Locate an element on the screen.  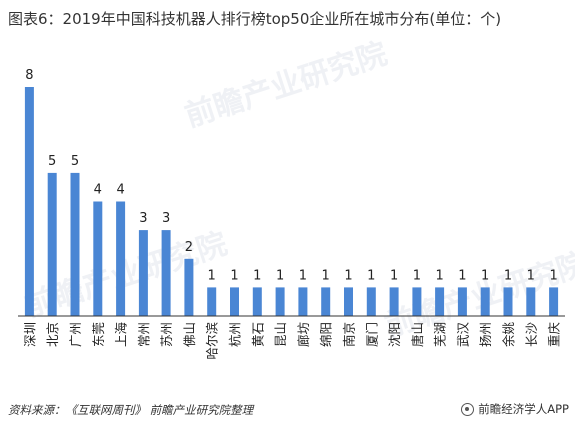
value-label-17: 1 is located at coordinates (417, 275).